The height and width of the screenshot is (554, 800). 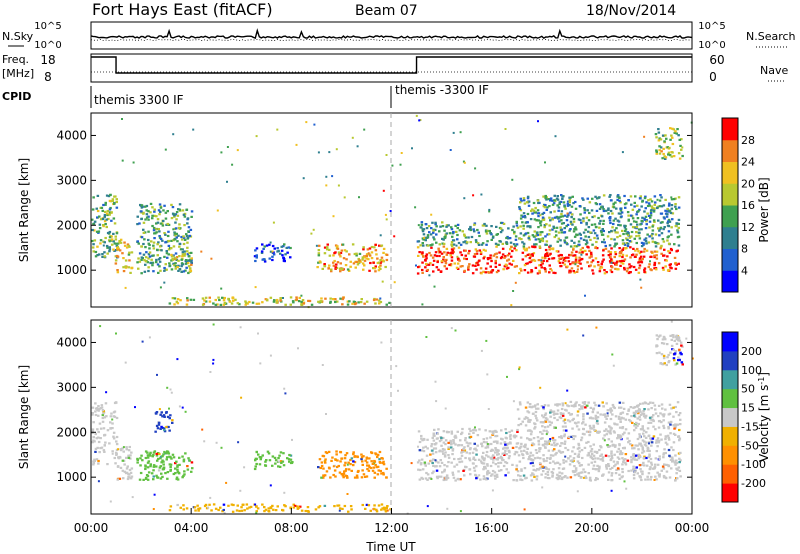 I want to click on freq-tick-low: 8, so click(x=48, y=77).